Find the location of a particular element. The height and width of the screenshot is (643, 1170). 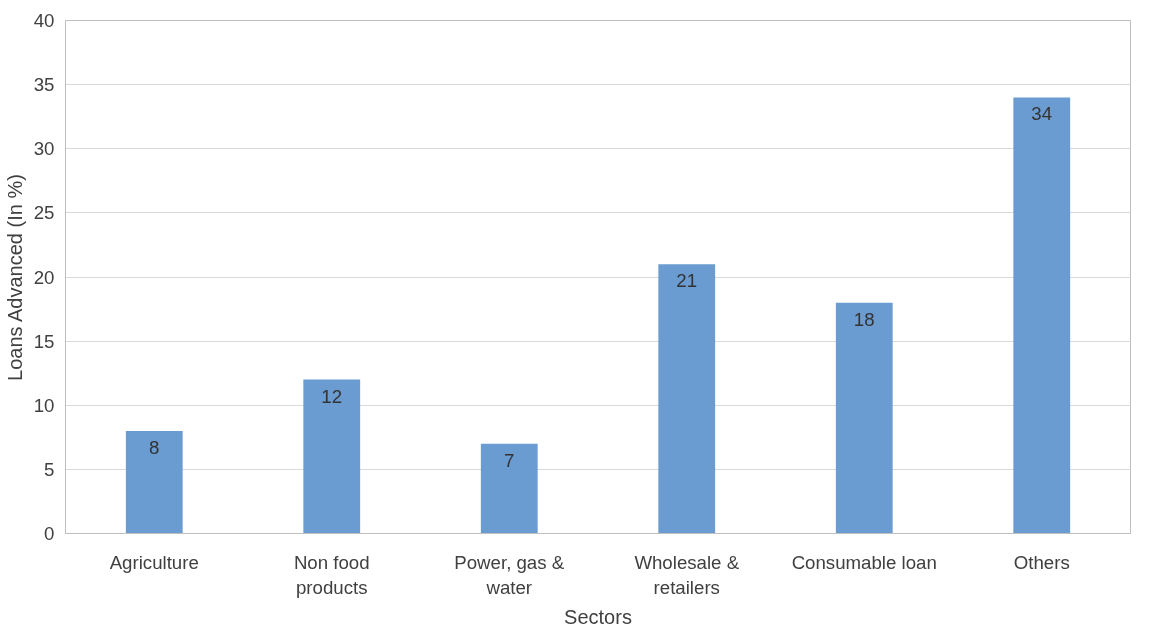

x-tick-label: Non food products is located at coordinates (331, 574).